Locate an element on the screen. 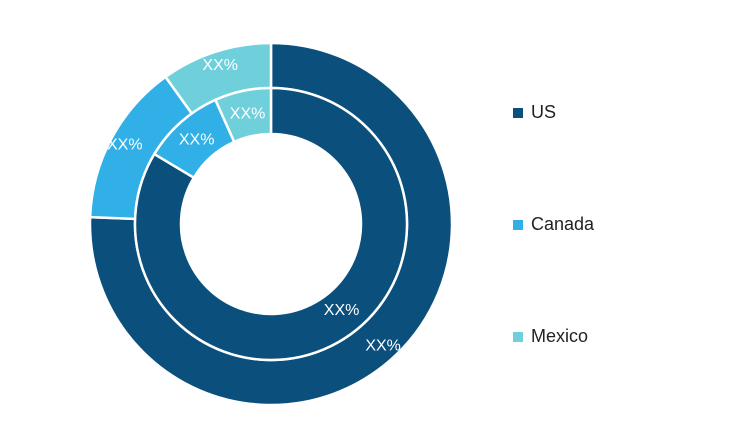  inner-label-us: XX% is located at coordinates (342, 310).